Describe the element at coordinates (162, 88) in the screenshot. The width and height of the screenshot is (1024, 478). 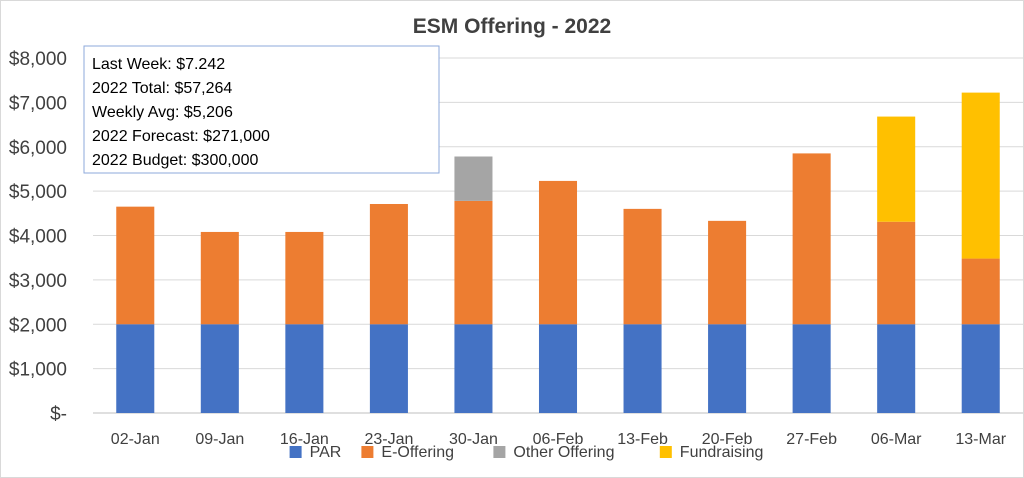
I see `annotation-line: 2022 Total: $57,264` at that location.